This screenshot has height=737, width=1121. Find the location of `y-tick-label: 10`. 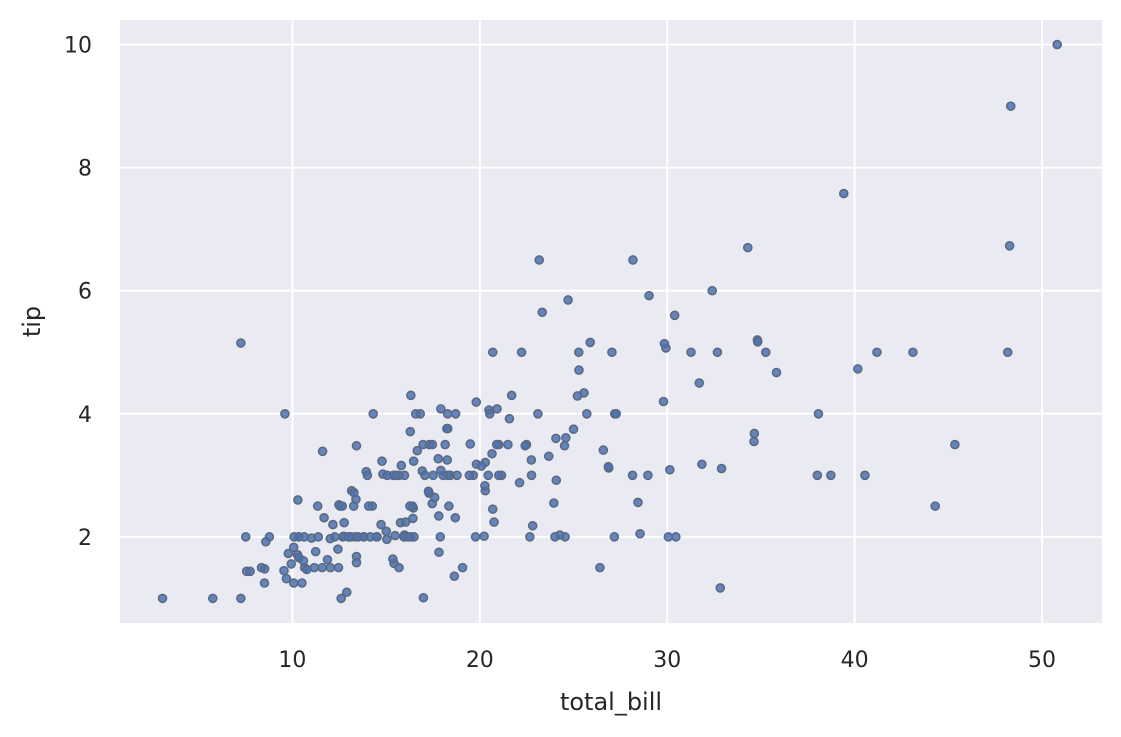

y-tick-label: 10 is located at coordinates (78, 46).